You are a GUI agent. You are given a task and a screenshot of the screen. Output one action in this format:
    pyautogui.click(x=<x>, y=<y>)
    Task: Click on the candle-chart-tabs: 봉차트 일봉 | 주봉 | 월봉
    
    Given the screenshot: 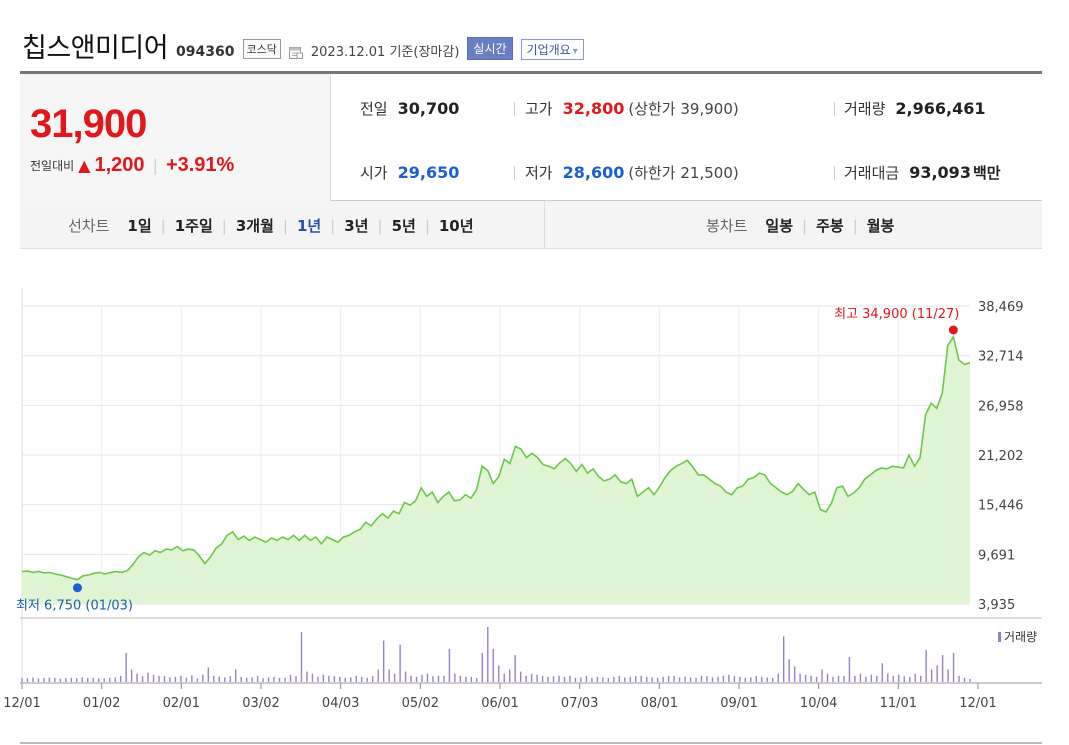 What is the action you would take?
    pyautogui.click(x=800, y=226)
    